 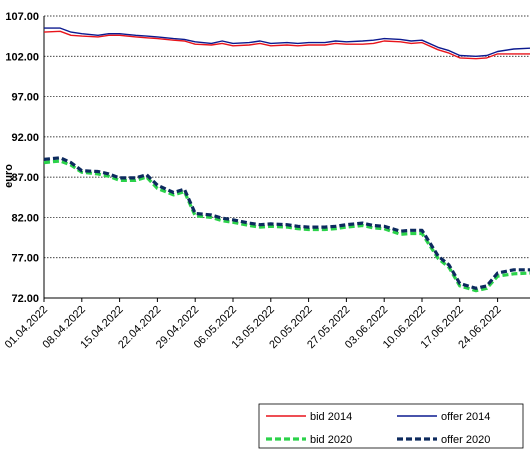 What do you see at coordinates (25, 178) in the screenshot?
I see `y-tick-label: 87.00` at bounding box center [25, 178].